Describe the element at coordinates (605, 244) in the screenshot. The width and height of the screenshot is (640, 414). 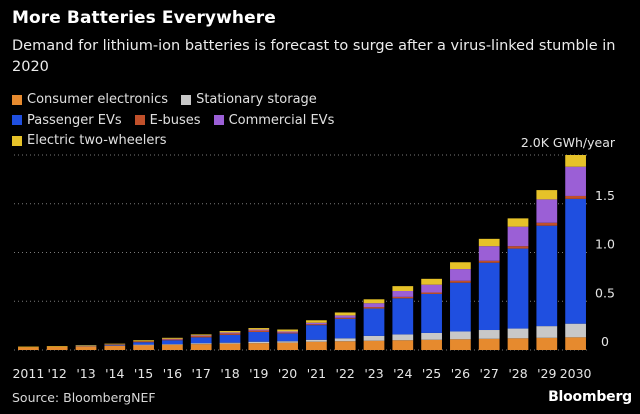
I see `y-tick-label: 1.0` at that location.